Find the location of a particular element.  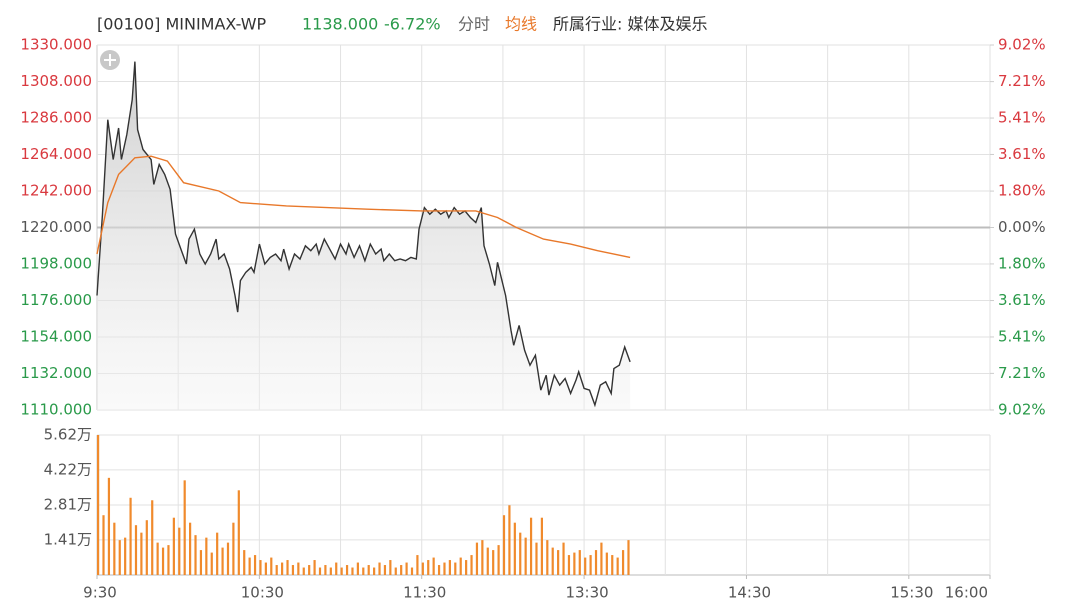

y-tick-label: 1132.000 is located at coordinates (56, 373).